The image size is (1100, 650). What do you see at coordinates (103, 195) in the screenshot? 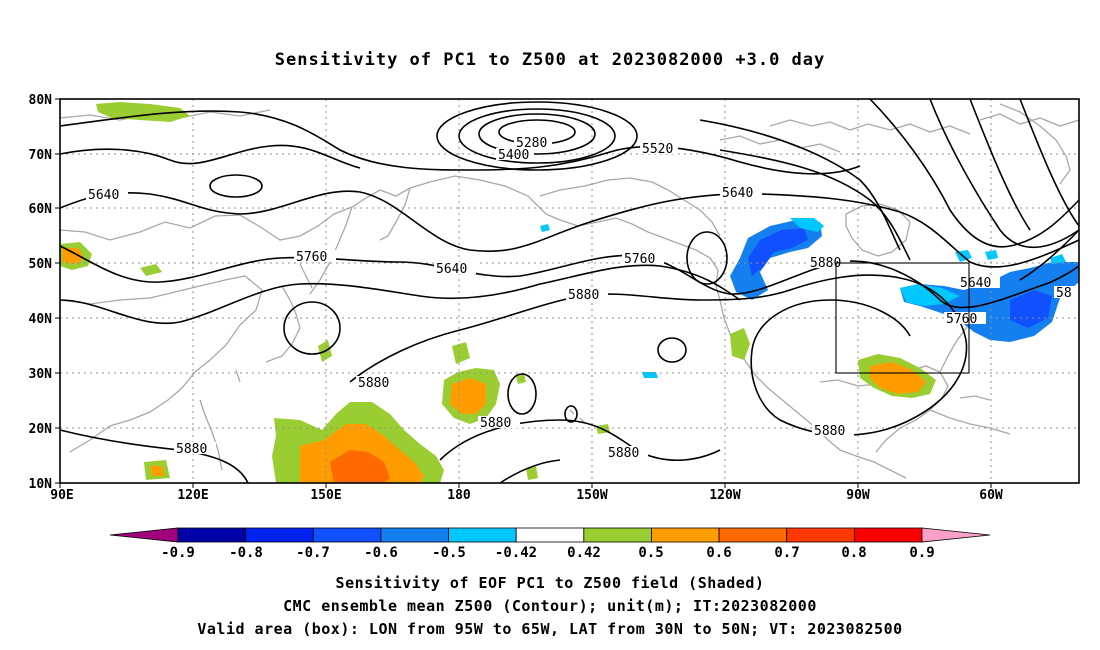
I see `contour-label-5640-west: 5640` at bounding box center [103, 195].